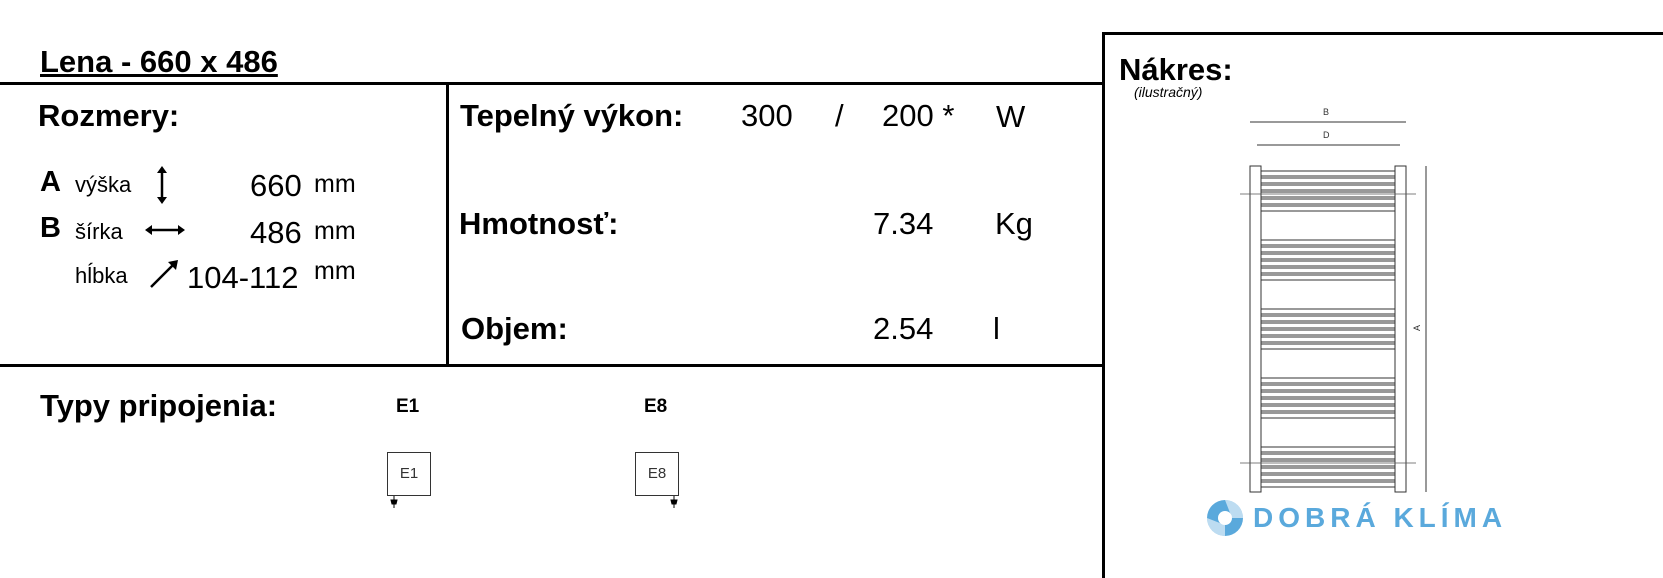 This screenshot has height=578, width=1663. Describe the element at coordinates (1326, 112) in the screenshot. I see `dim-label-b: B` at that location.